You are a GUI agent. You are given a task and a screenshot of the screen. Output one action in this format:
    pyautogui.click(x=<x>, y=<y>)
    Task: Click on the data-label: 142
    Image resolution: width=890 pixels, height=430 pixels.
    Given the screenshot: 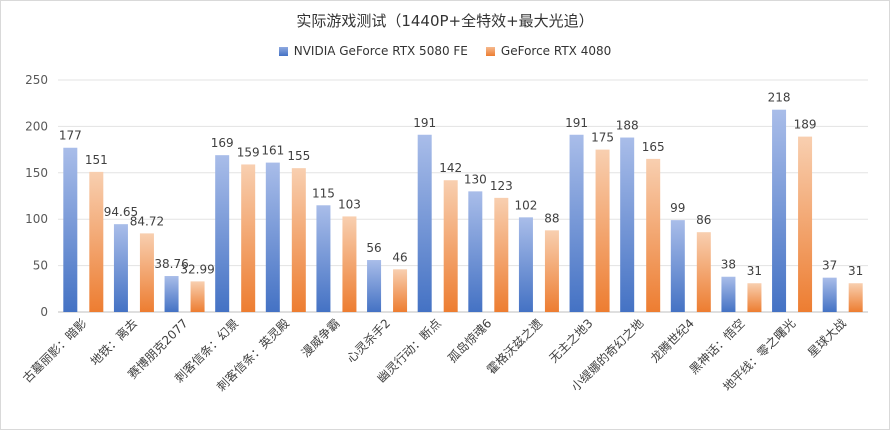 What is the action you would take?
    pyautogui.click(x=450, y=168)
    